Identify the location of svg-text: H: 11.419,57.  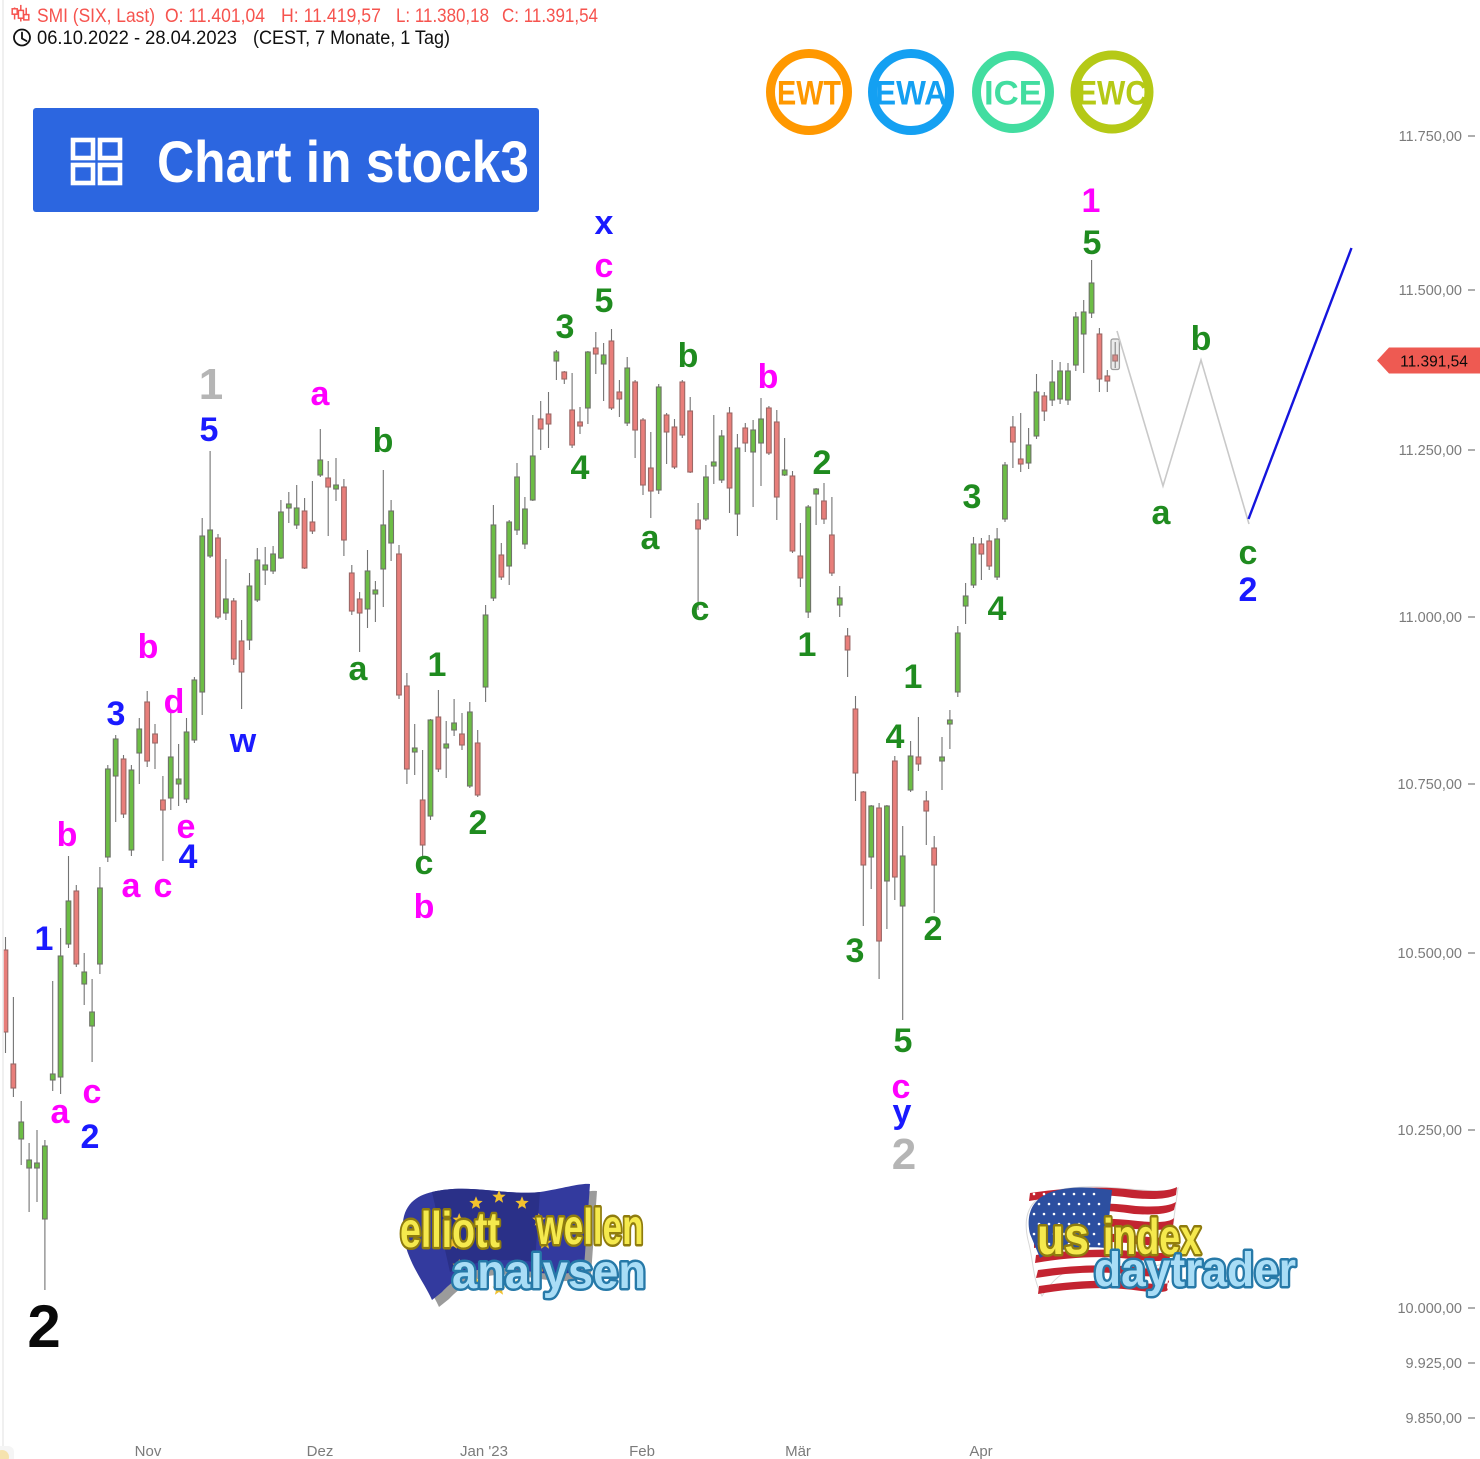
(331, 16).